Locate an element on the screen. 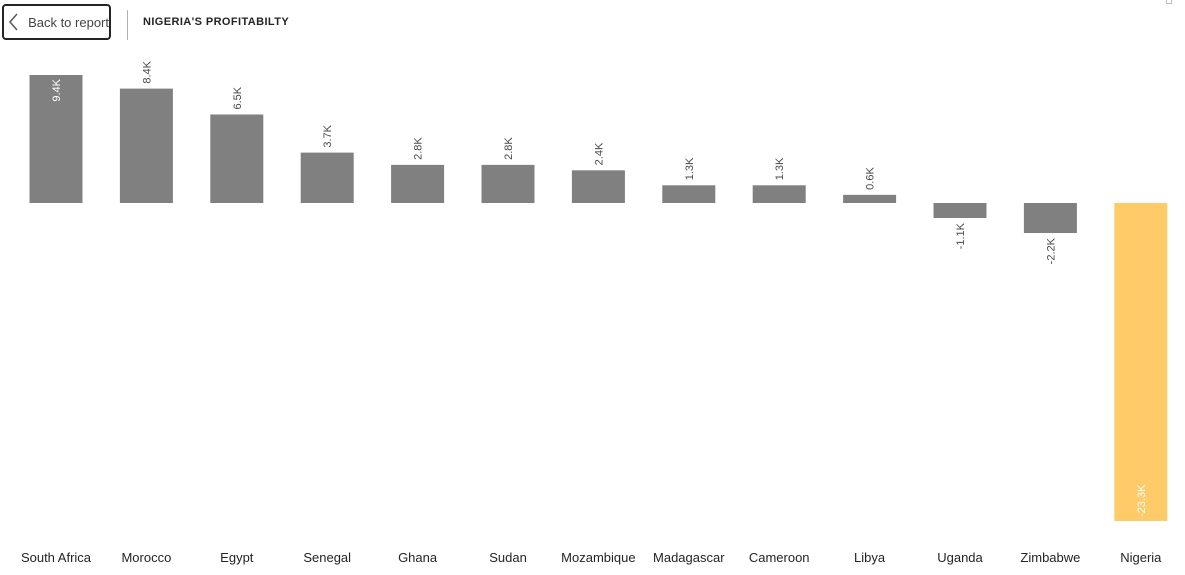 This screenshot has width=1185, height=575. bar-madagascar is located at coordinates (689, 194).